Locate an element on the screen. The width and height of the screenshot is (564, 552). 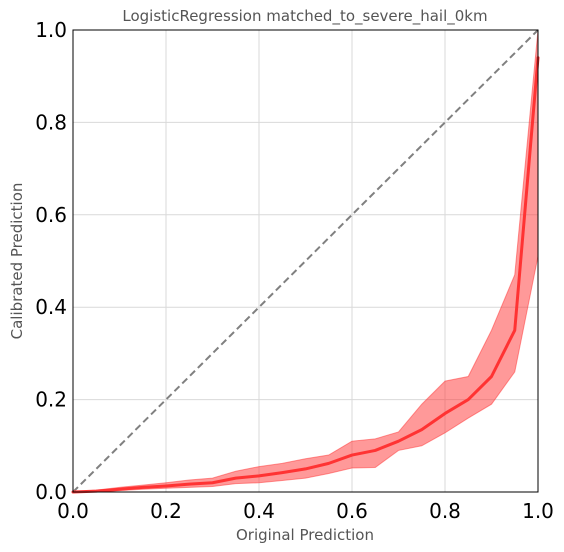
x-tick-label-5: 1.0 is located at coordinates (538, 511).